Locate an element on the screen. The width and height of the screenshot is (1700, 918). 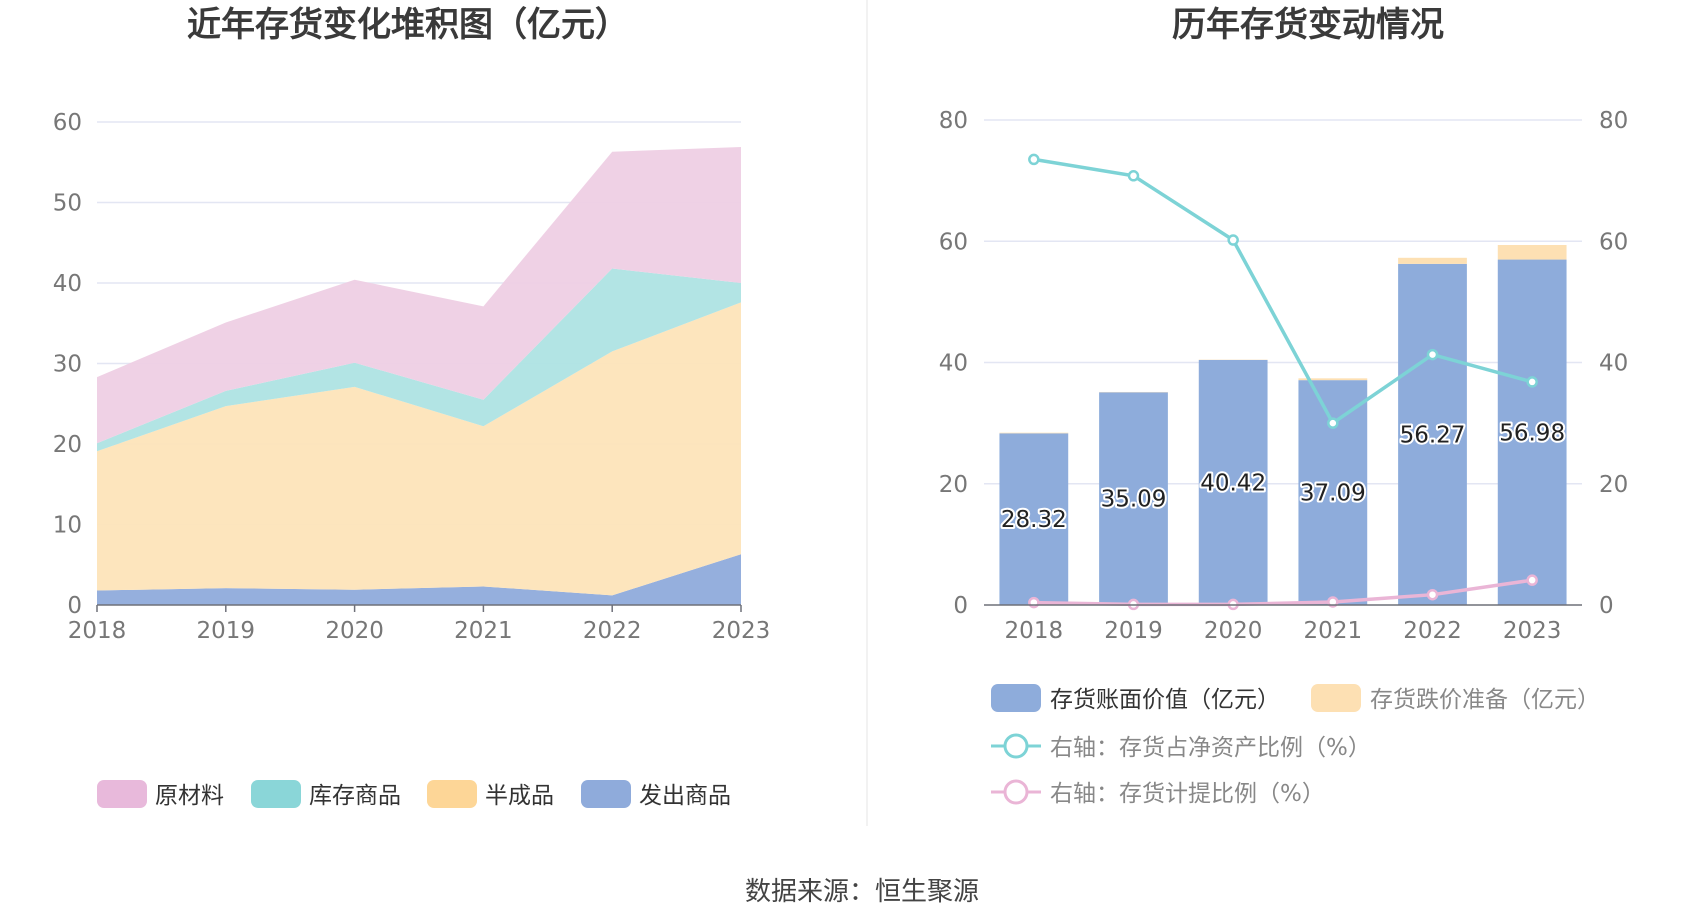
legend-label: 存货跌价准备（亿元） is located at coordinates (1485, 700).